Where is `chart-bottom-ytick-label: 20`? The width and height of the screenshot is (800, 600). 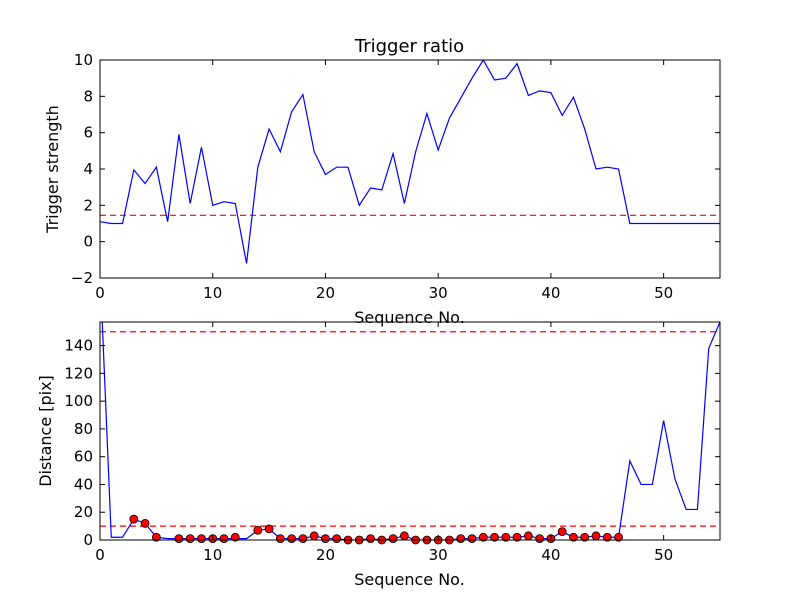 chart-bottom-ytick-label: 20 is located at coordinates (83, 512).